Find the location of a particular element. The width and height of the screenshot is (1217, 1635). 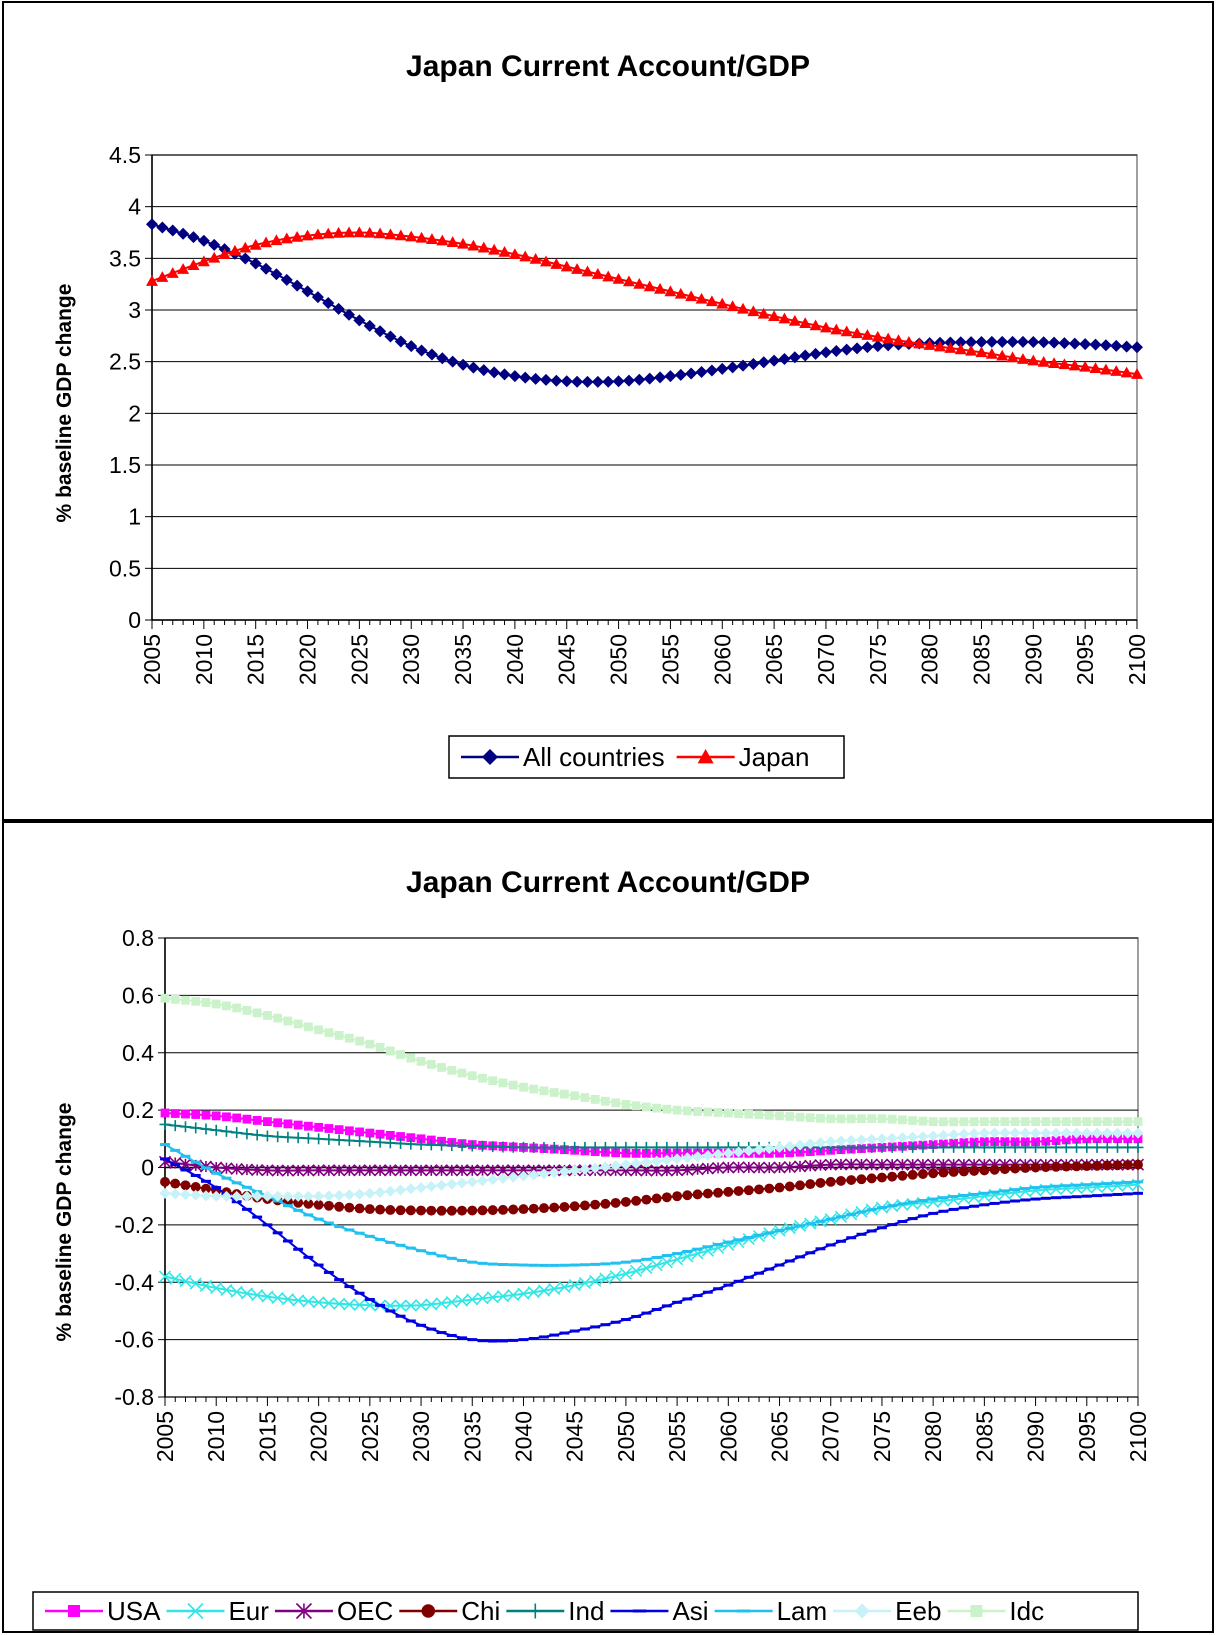

legend-item-USA: USA is located at coordinates (103, 1611).